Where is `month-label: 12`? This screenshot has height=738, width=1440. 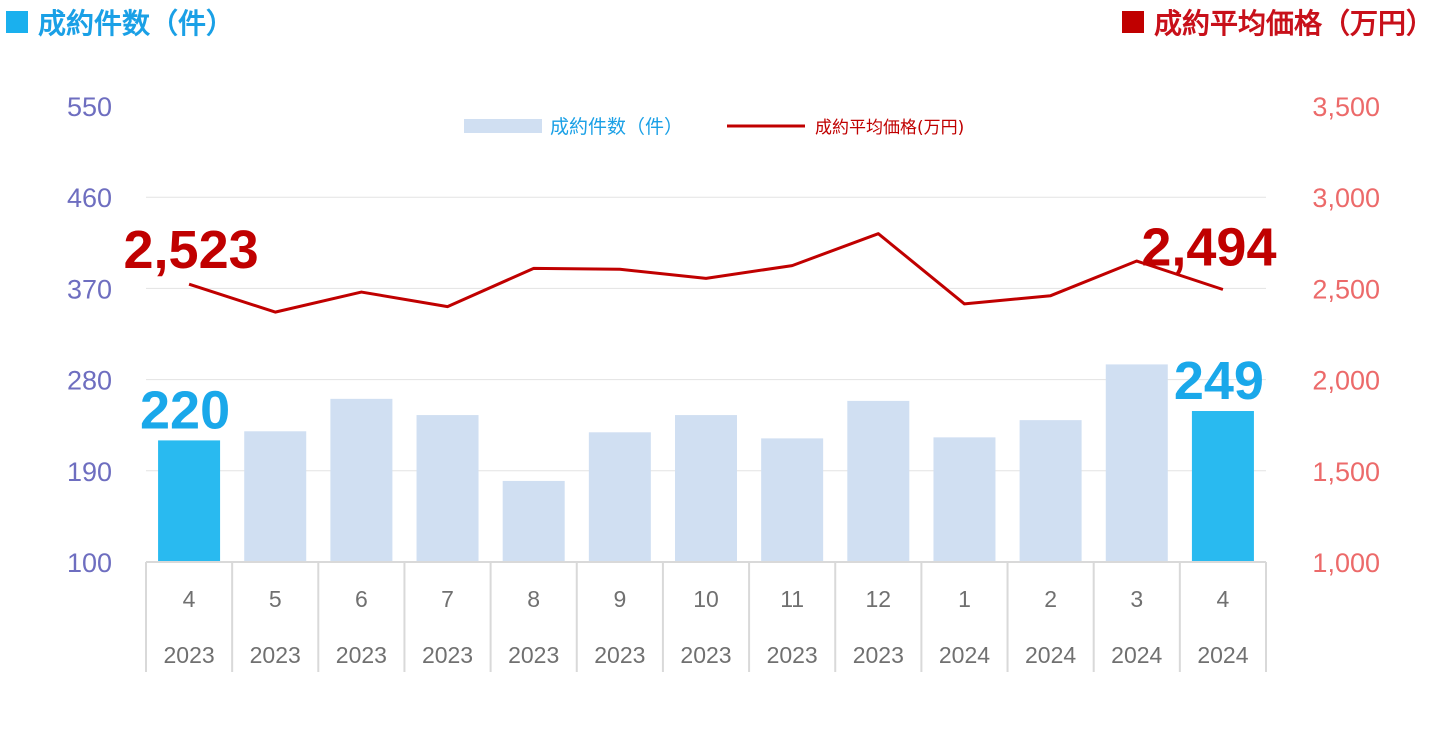 month-label: 12 is located at coordinates (879, 599).